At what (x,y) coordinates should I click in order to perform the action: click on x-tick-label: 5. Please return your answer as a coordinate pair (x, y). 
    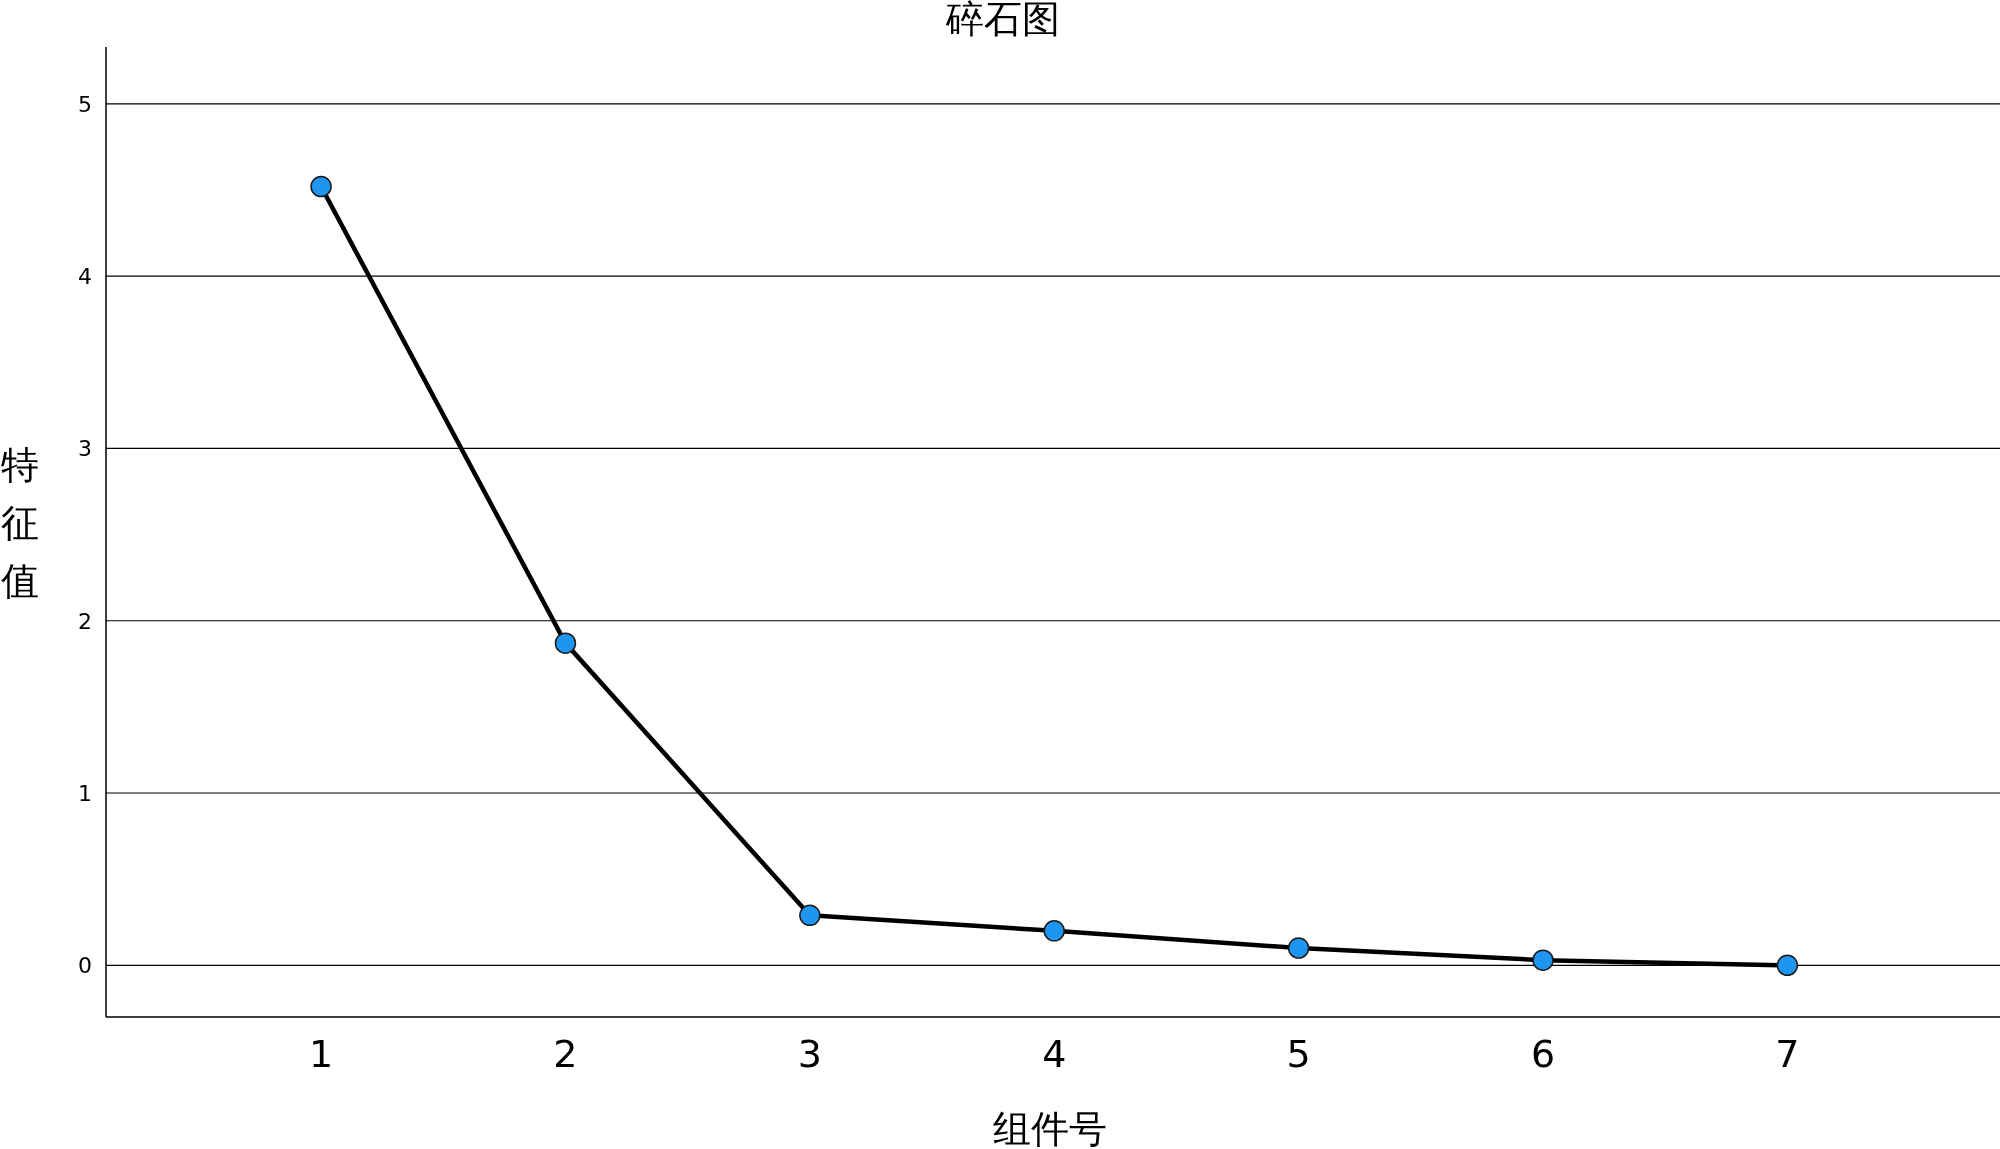
    Looking at the image, I should click on (1298, 1054).